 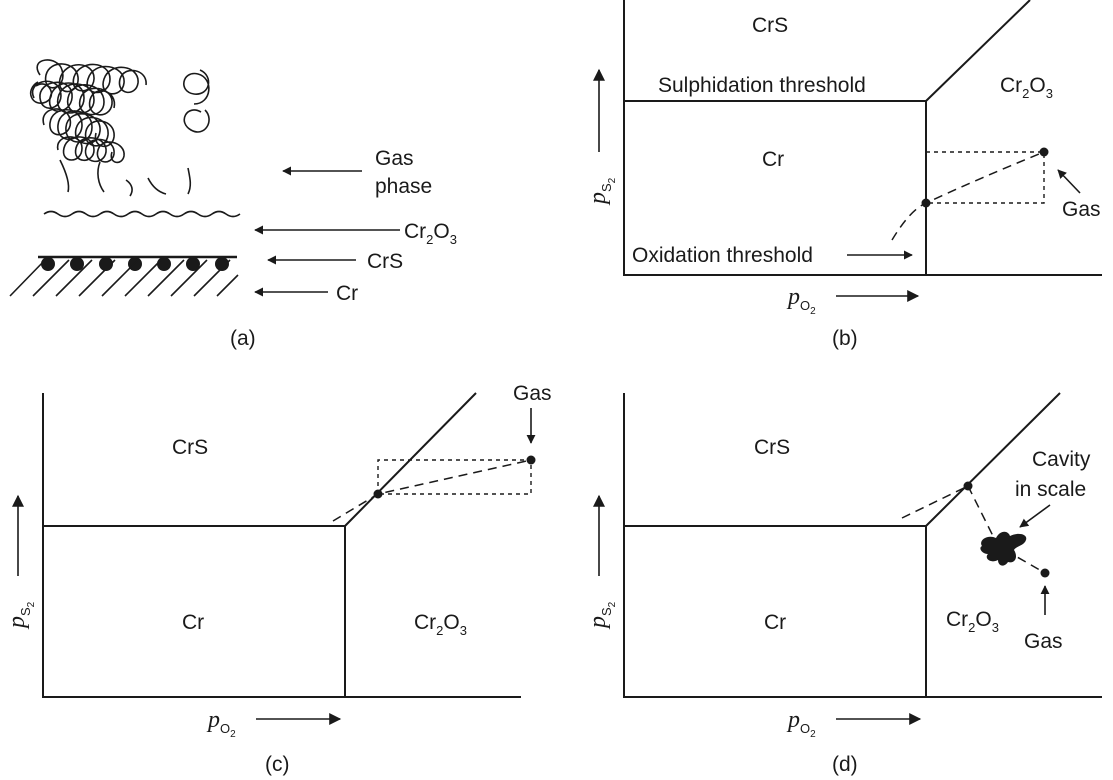 I want to click on intersection-point-d, so click(x=968, y=486).